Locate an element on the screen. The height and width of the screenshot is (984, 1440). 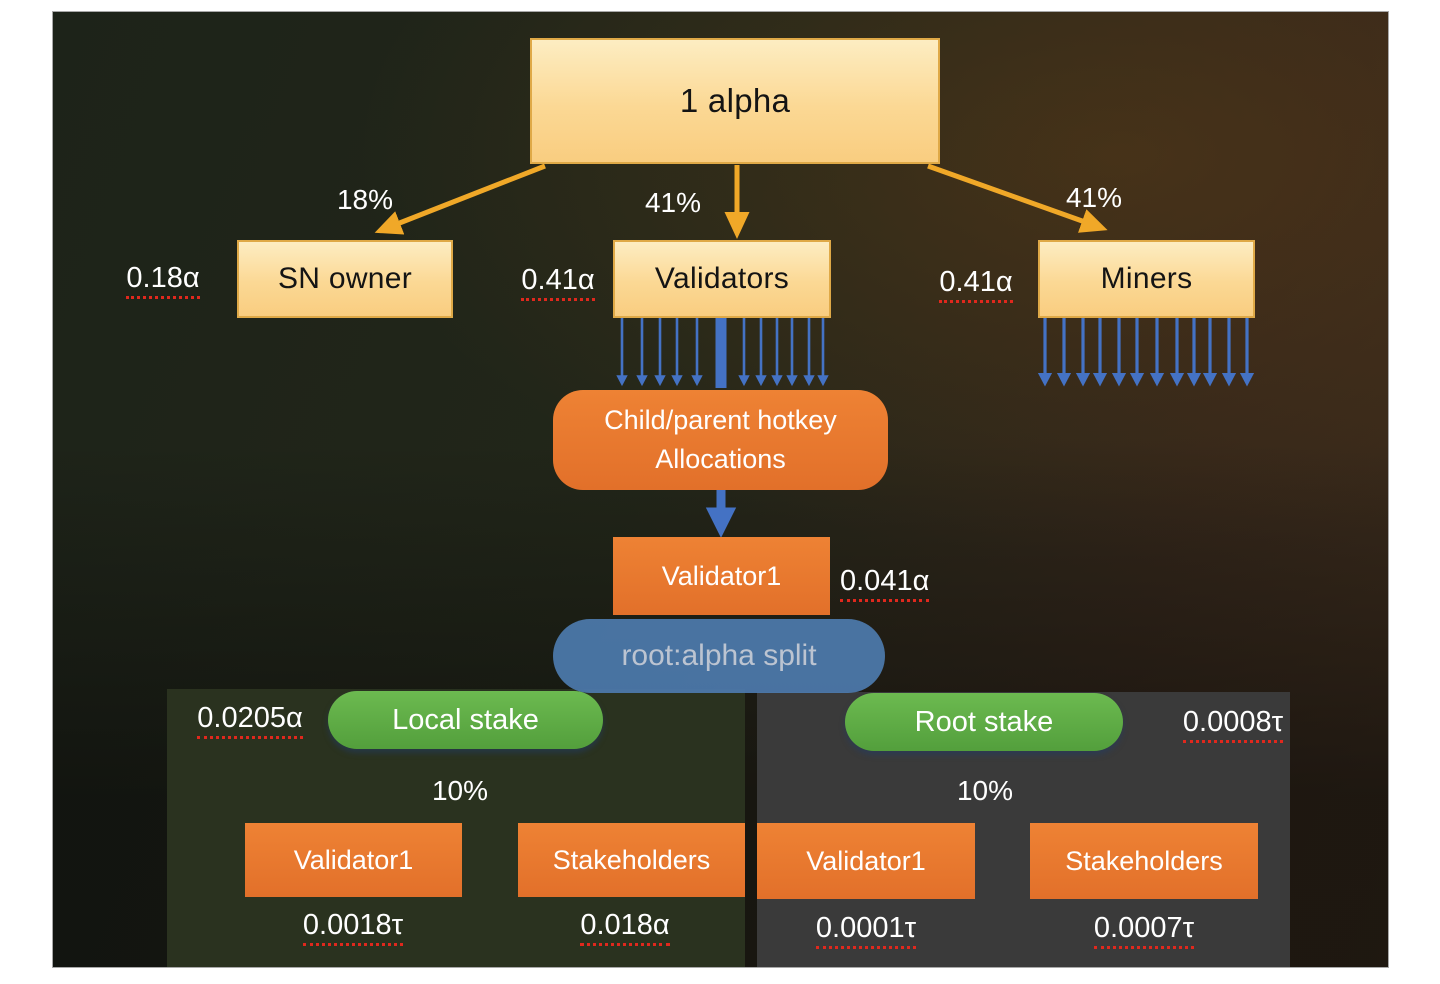
sn-owner-amount: 0.18α is located at coordinates (163, 281).